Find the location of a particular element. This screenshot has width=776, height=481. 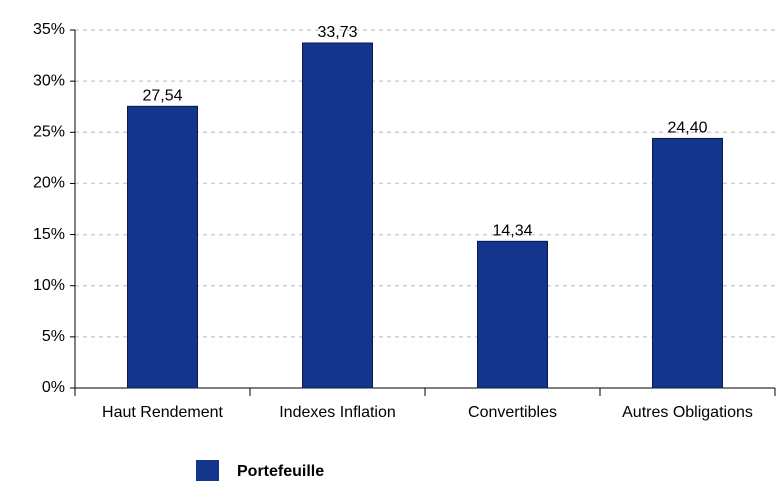

y-tick-label: 5% is located at coordinates (53, 336).